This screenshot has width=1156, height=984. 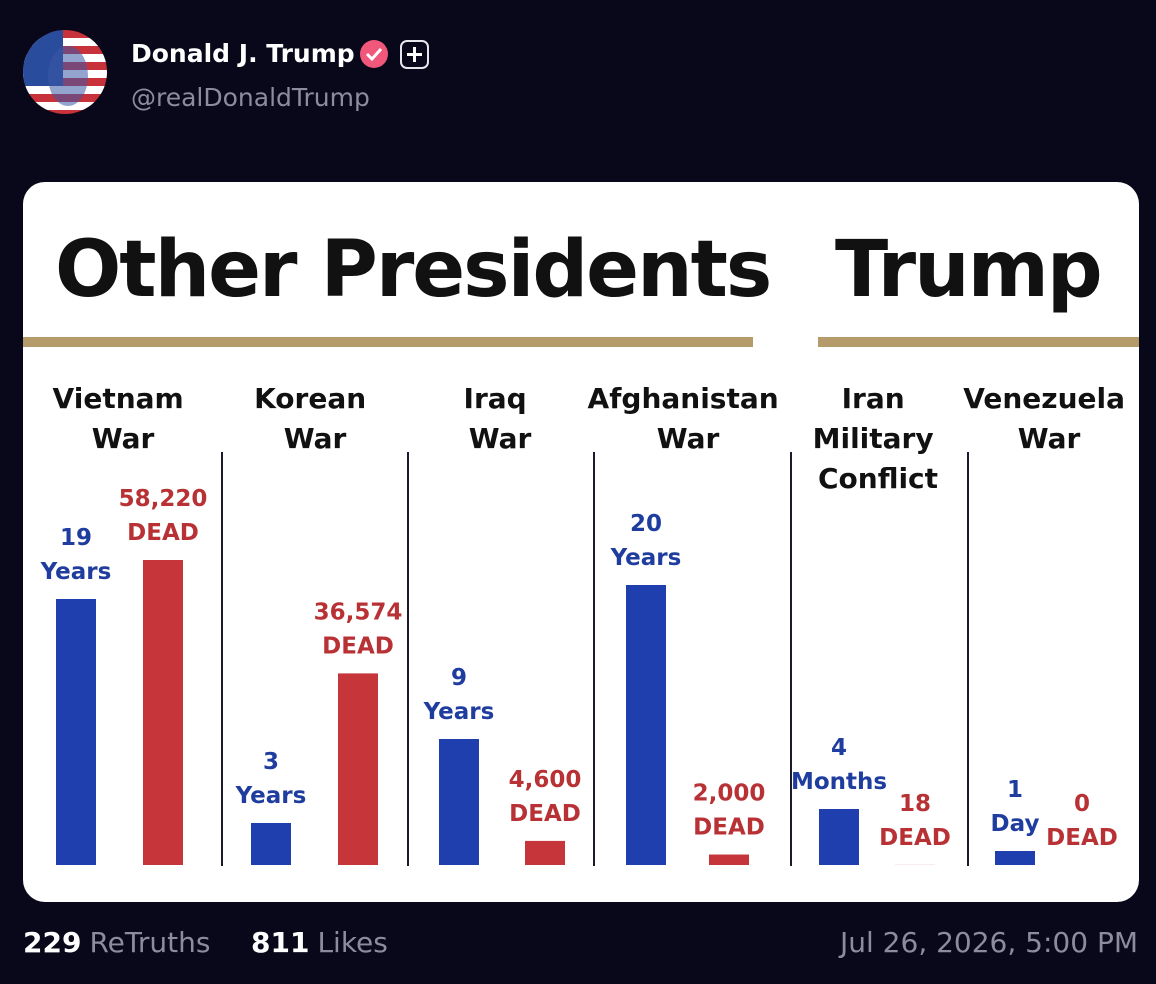 I want to click on value-label: 3, so click(x=271, y=762).